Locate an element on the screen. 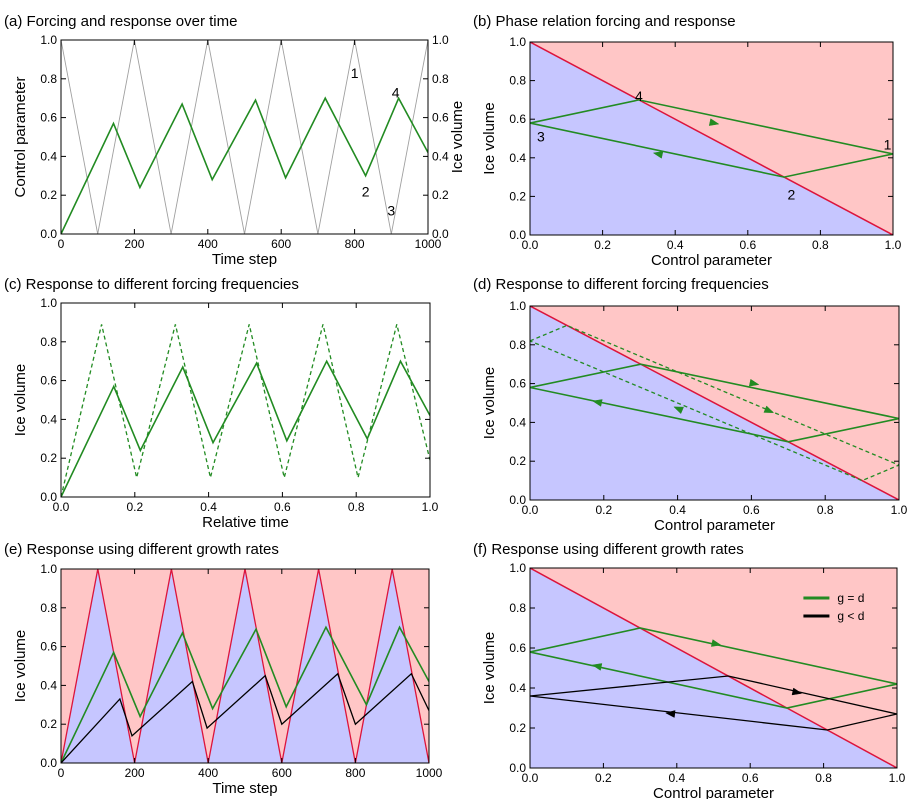 The height and width of the screenshot is (799, 922). y-right-tick-label: 0.2 is located at coordinates (440, 195).